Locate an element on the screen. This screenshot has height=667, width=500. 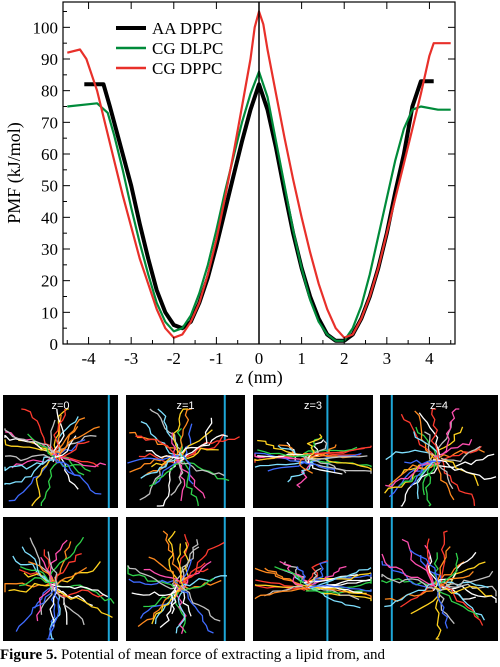
y-tick-label-10: 100 is located at coordinates (46, 27).